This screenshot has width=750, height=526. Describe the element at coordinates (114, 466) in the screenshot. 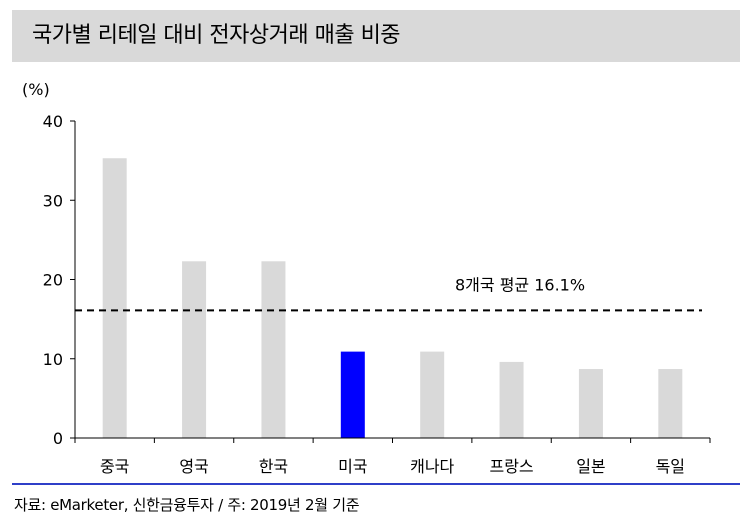

I see `x-tick-label: 중국` at that location.